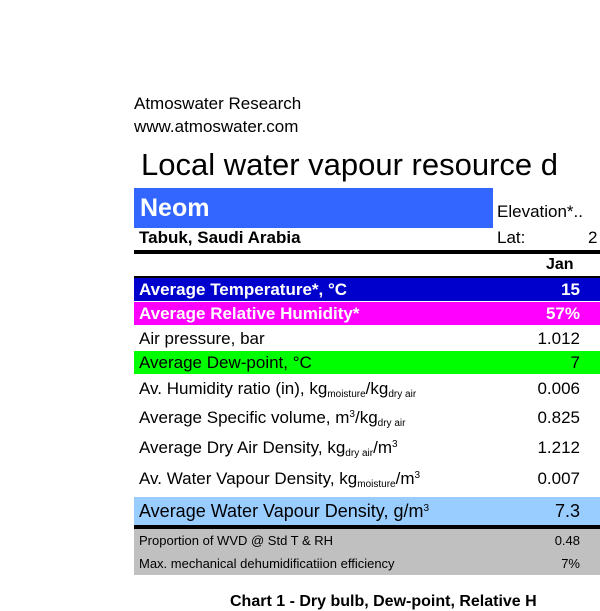 The width and height of the screenshot is (600, 611). I want to click on row-wvd-proportion: Proportion of WVD @ Std T & RH 0.48, so click(367, 540).